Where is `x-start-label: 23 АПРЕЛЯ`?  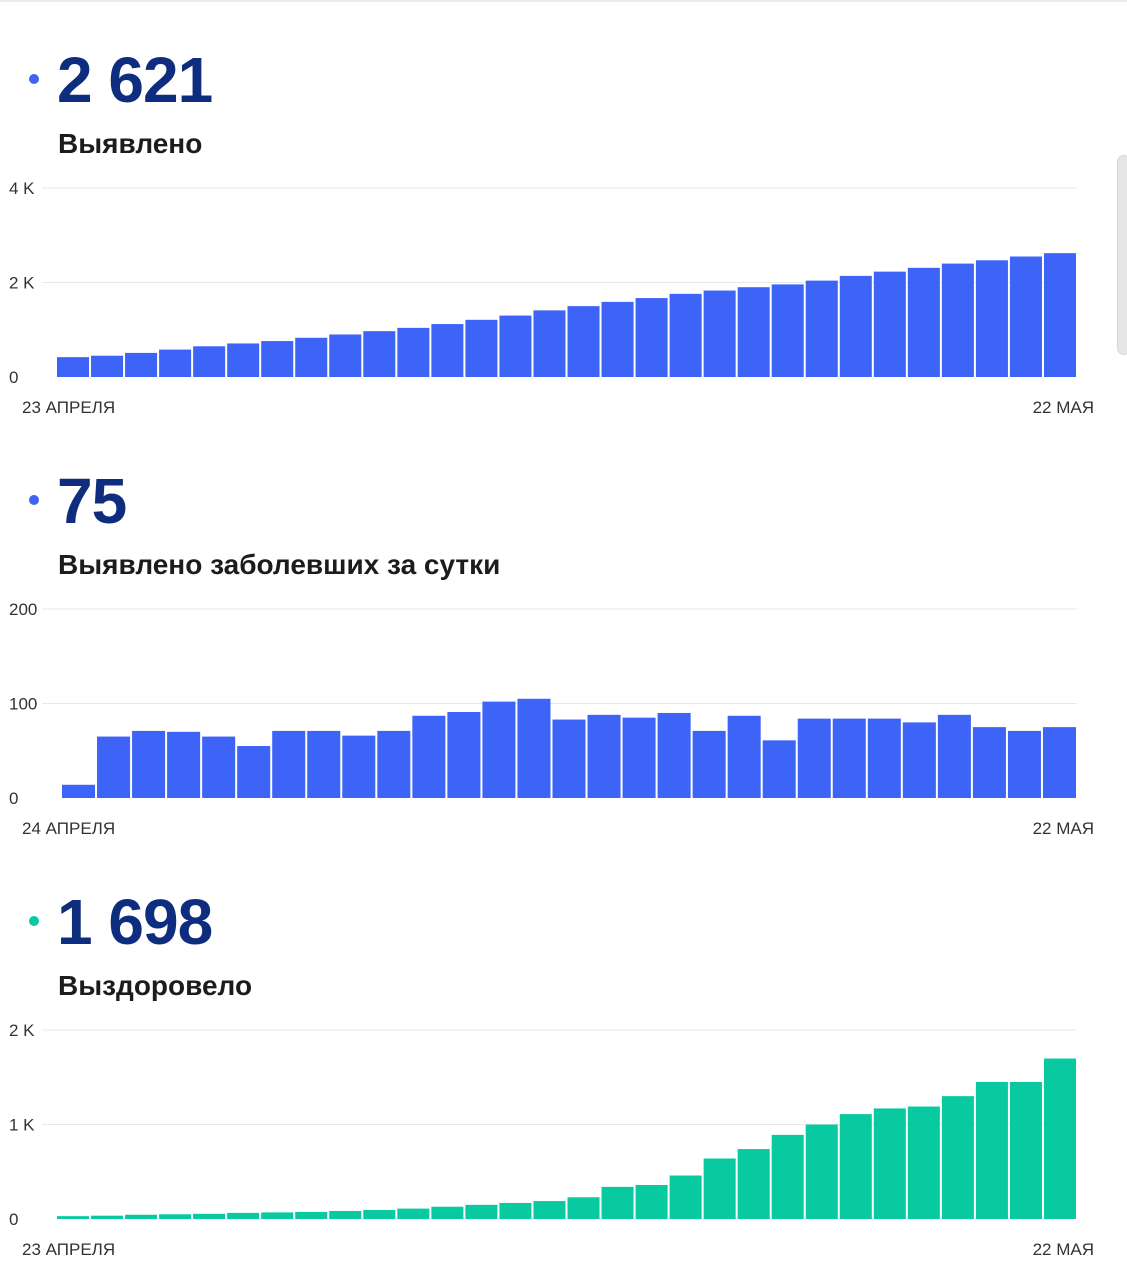 x-start-label: 23 АПРЕЛЯ is located at coordinates (68, 407).